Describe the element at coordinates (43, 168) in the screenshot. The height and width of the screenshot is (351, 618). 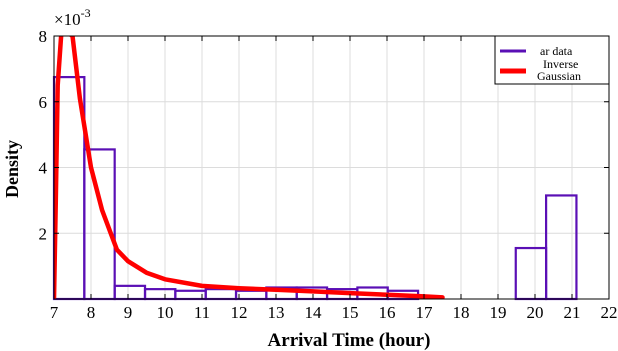
I see `y-tick-label-4: 4` at that location.